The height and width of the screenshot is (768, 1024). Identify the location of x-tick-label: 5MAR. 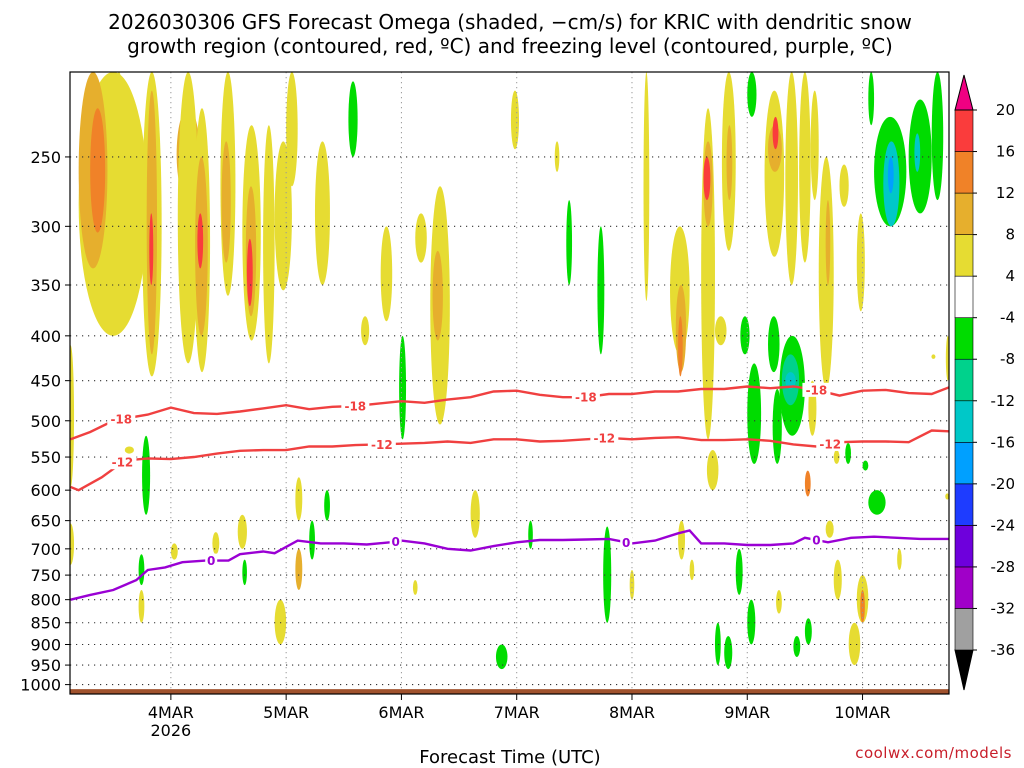
(286, 712).